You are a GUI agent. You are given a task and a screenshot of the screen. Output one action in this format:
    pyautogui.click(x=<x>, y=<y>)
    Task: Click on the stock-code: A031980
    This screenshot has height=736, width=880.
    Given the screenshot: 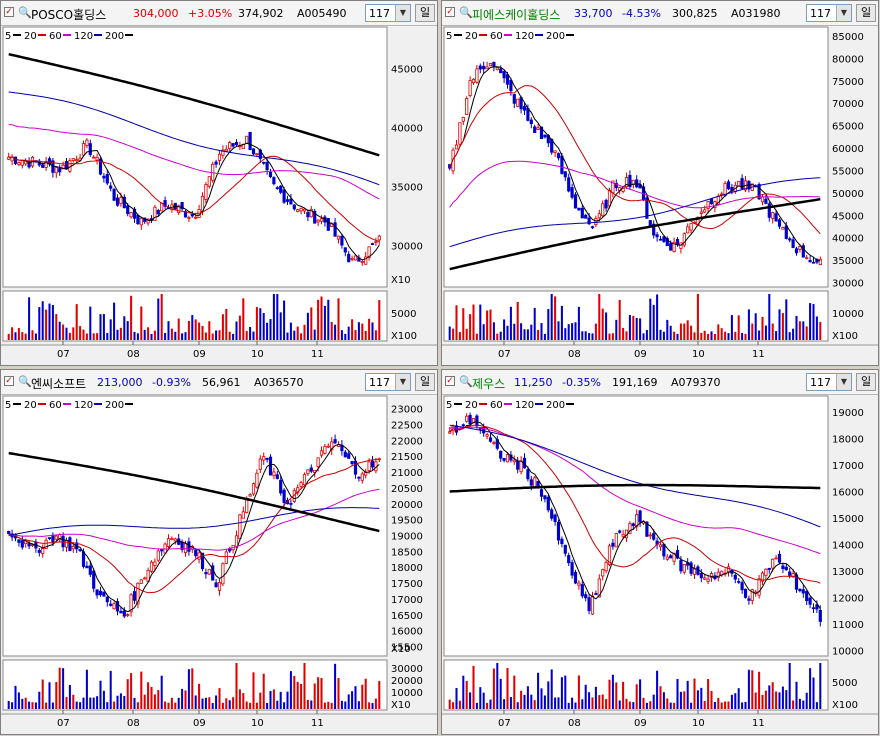 What is the action you would take?
    pyautogui.click(x=756, y=13)
    